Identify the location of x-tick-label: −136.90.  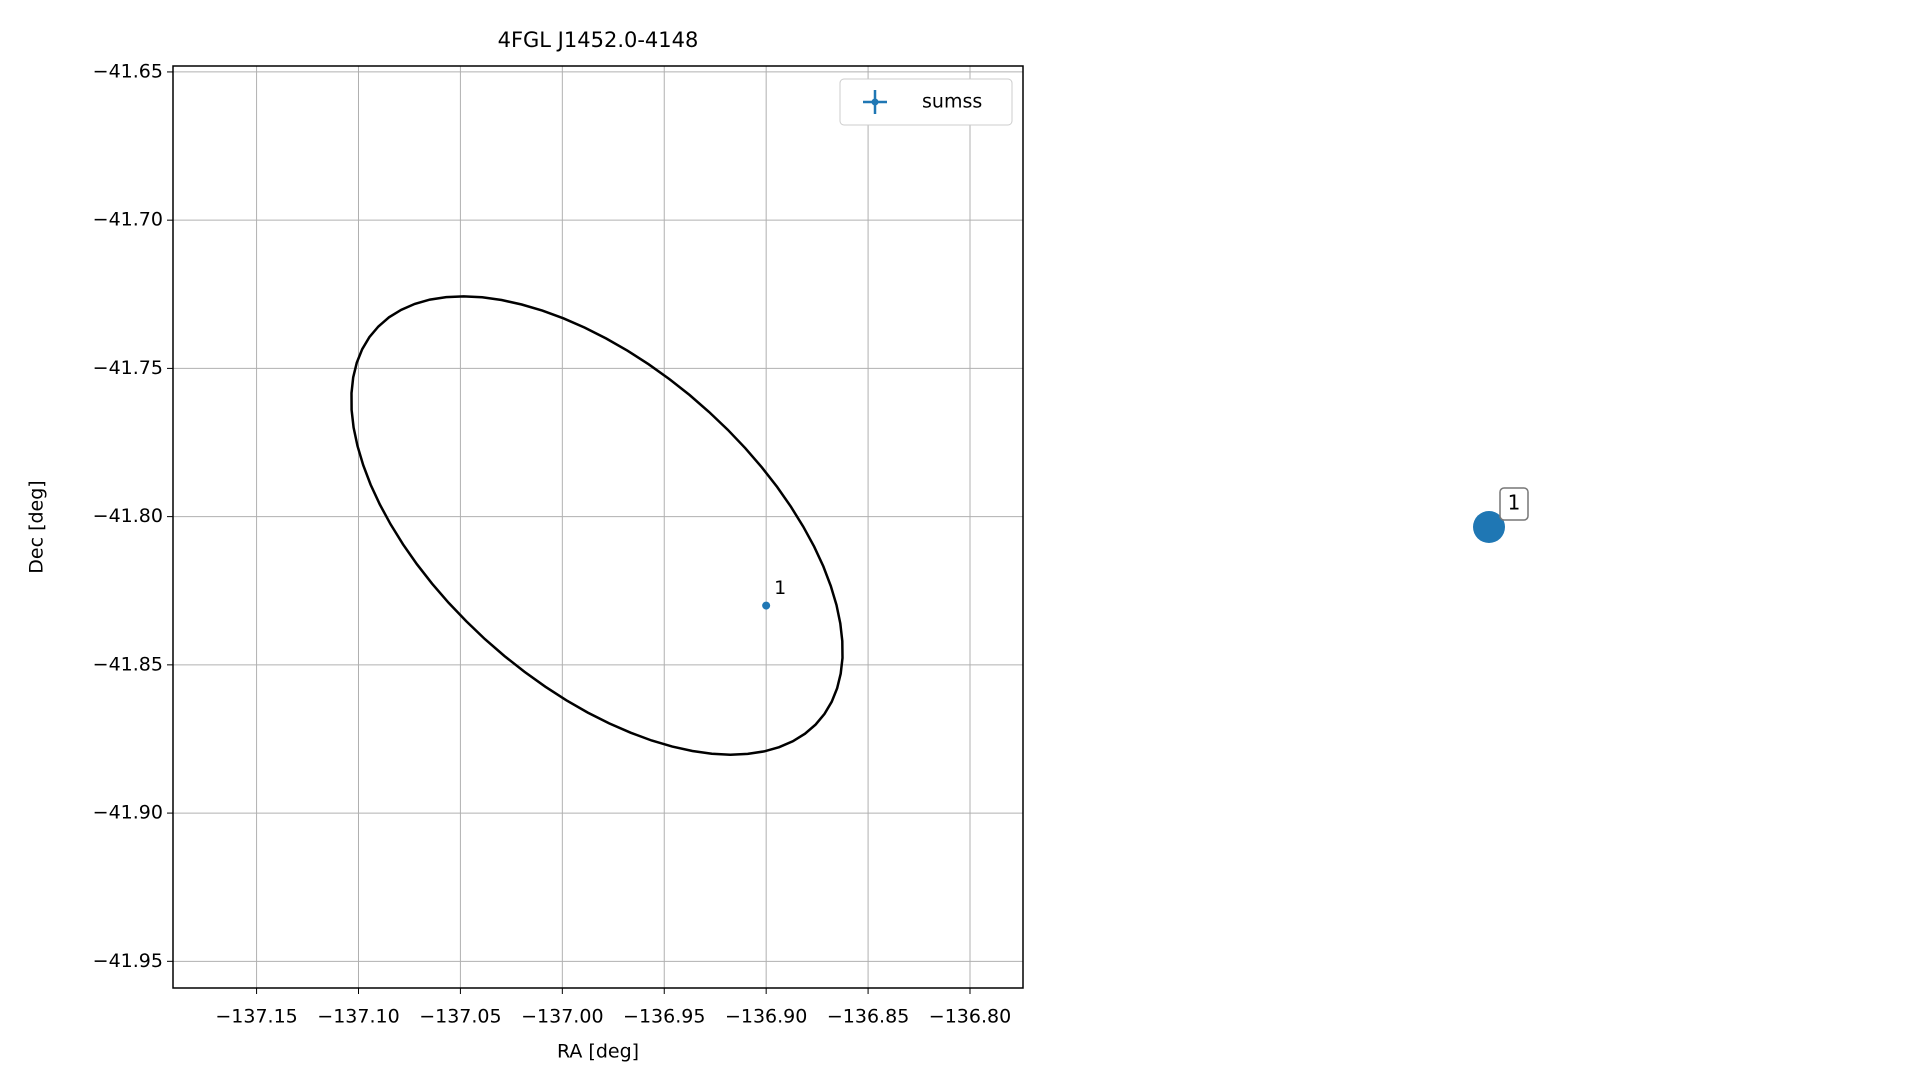
(766, 1017).